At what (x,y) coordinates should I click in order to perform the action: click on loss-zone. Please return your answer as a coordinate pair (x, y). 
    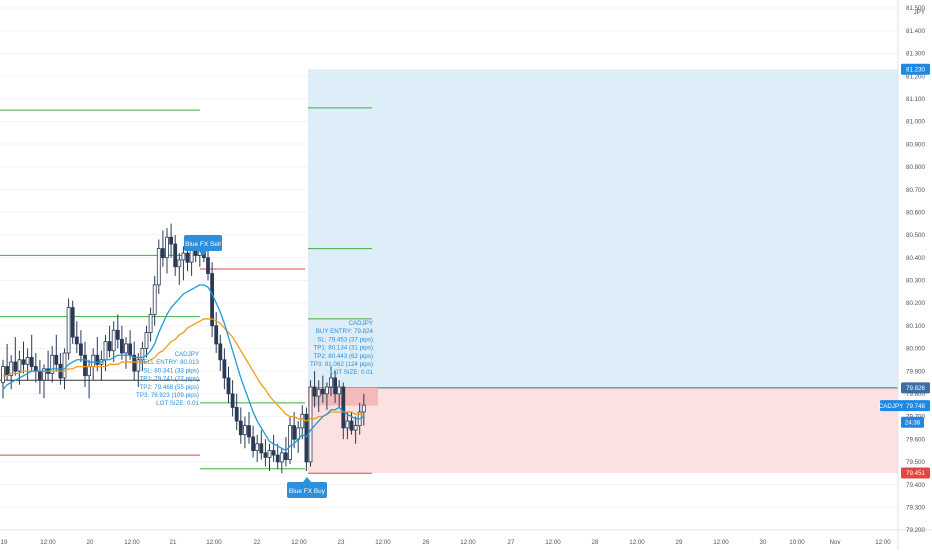
    Looking at the image, I should click on (603, 430).